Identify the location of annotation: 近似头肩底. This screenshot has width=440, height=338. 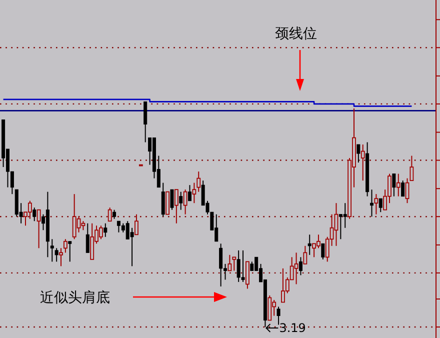
(75, 298).